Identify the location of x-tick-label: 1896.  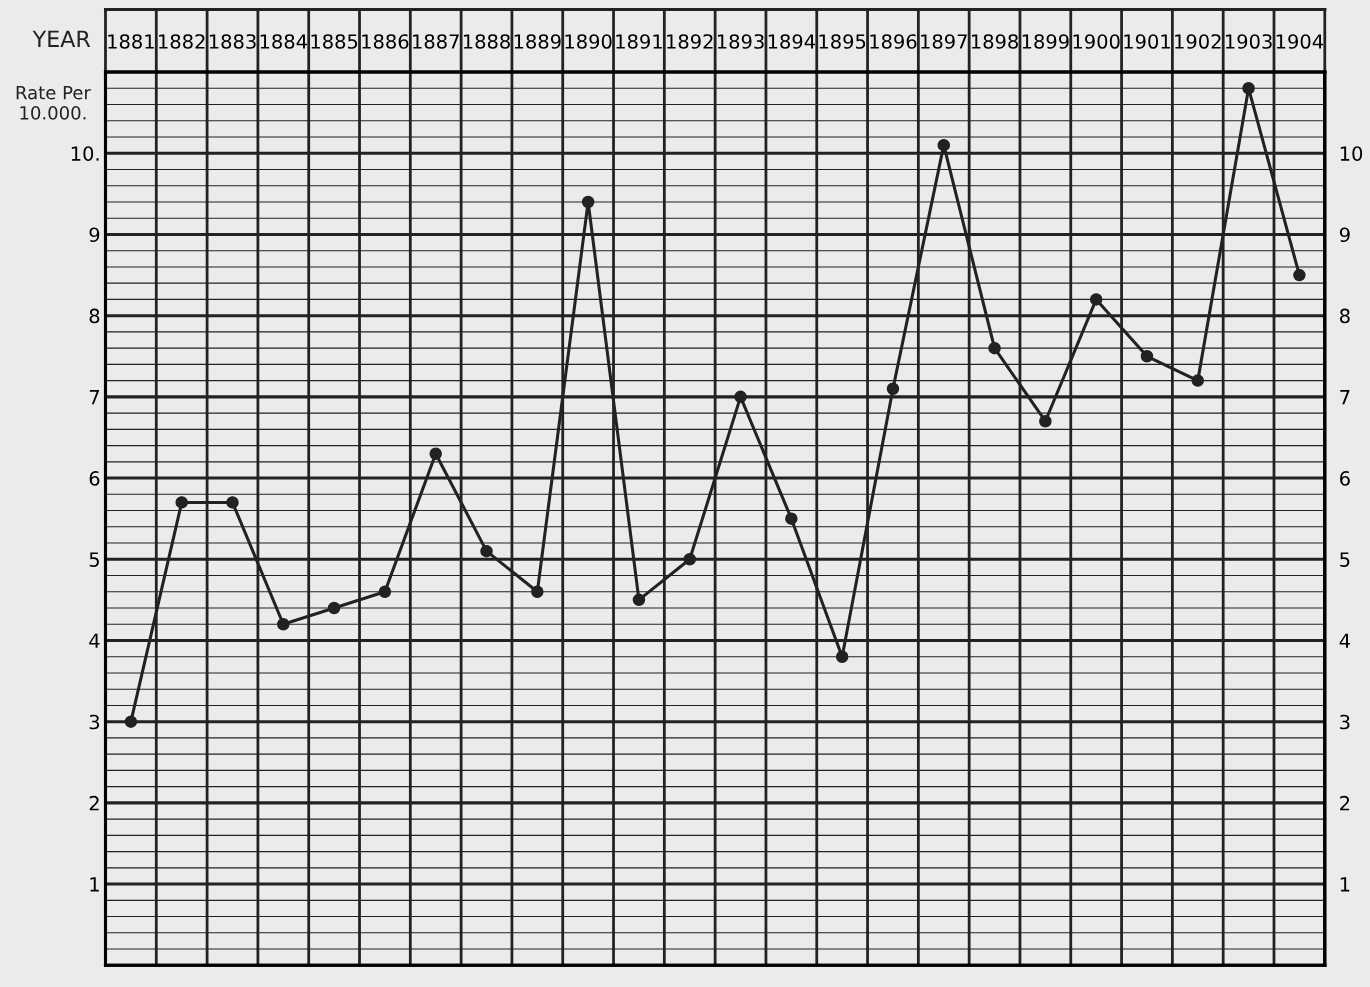
(893, 41).